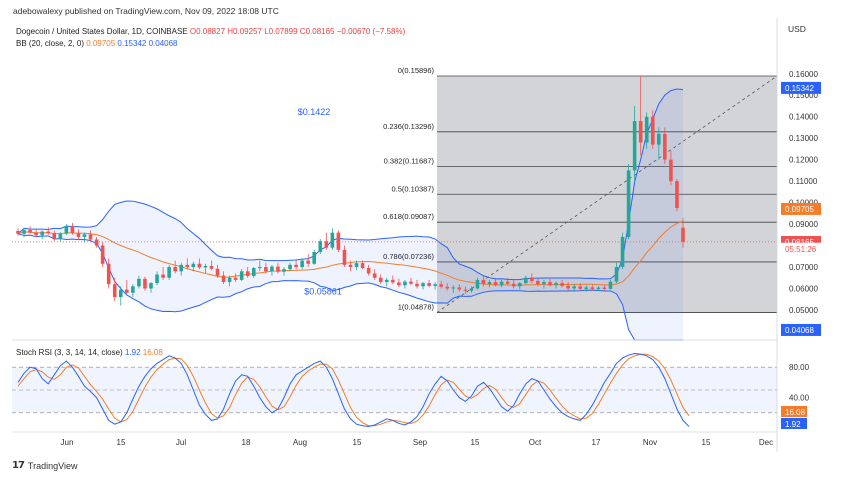 This screenshot has width=858, height=483. What do you see at coordinates (803, 203) in the screenshot?
I see `y-tick-label: 0.10000` at bounding box center [803, 203].